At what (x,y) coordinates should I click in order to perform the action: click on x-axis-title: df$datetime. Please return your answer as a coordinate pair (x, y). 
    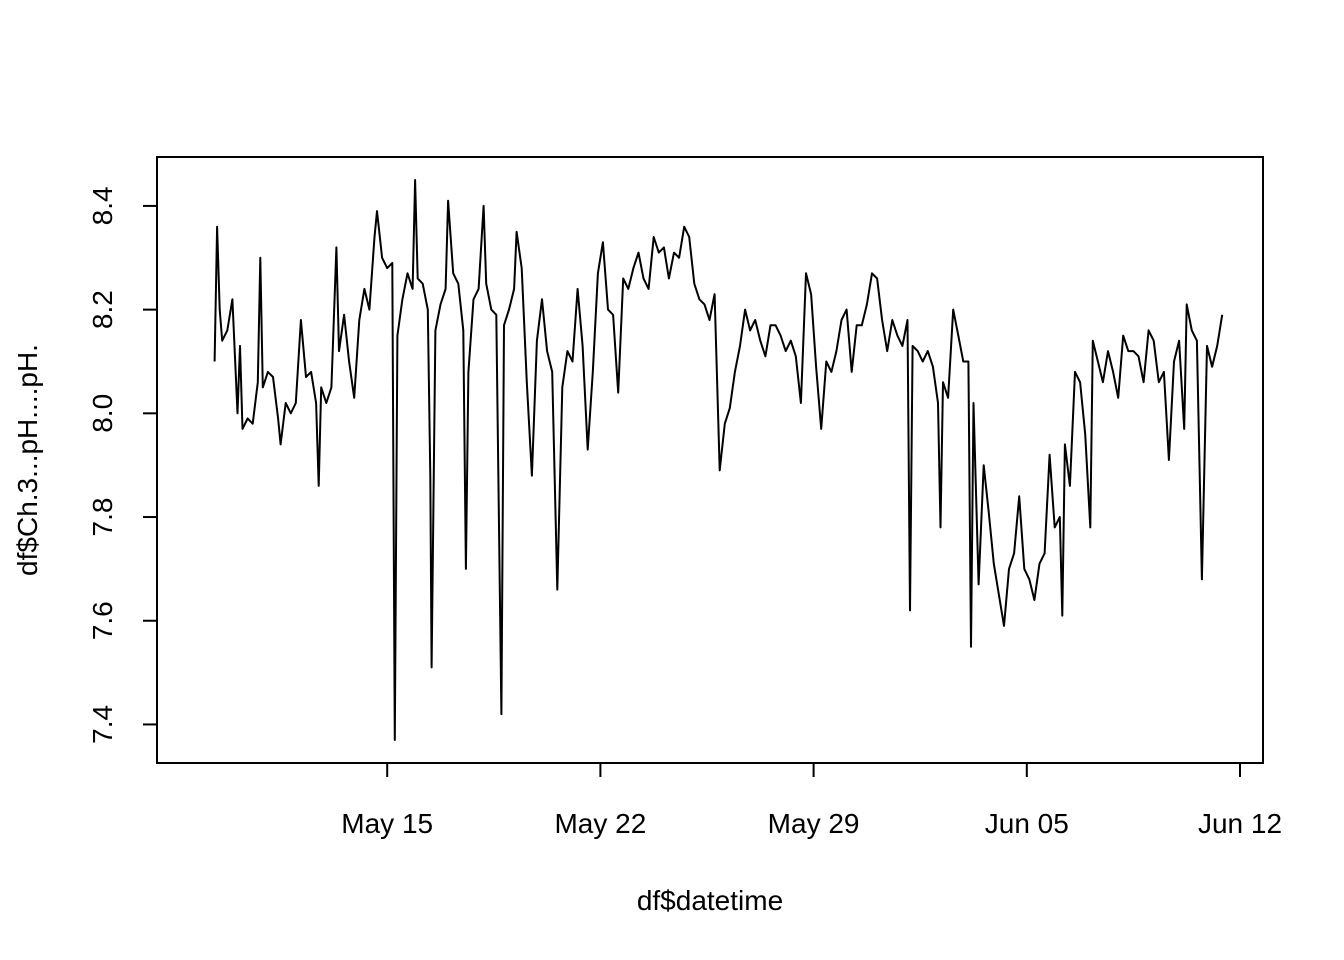
    Looking at the image, I should click on (710, 900).